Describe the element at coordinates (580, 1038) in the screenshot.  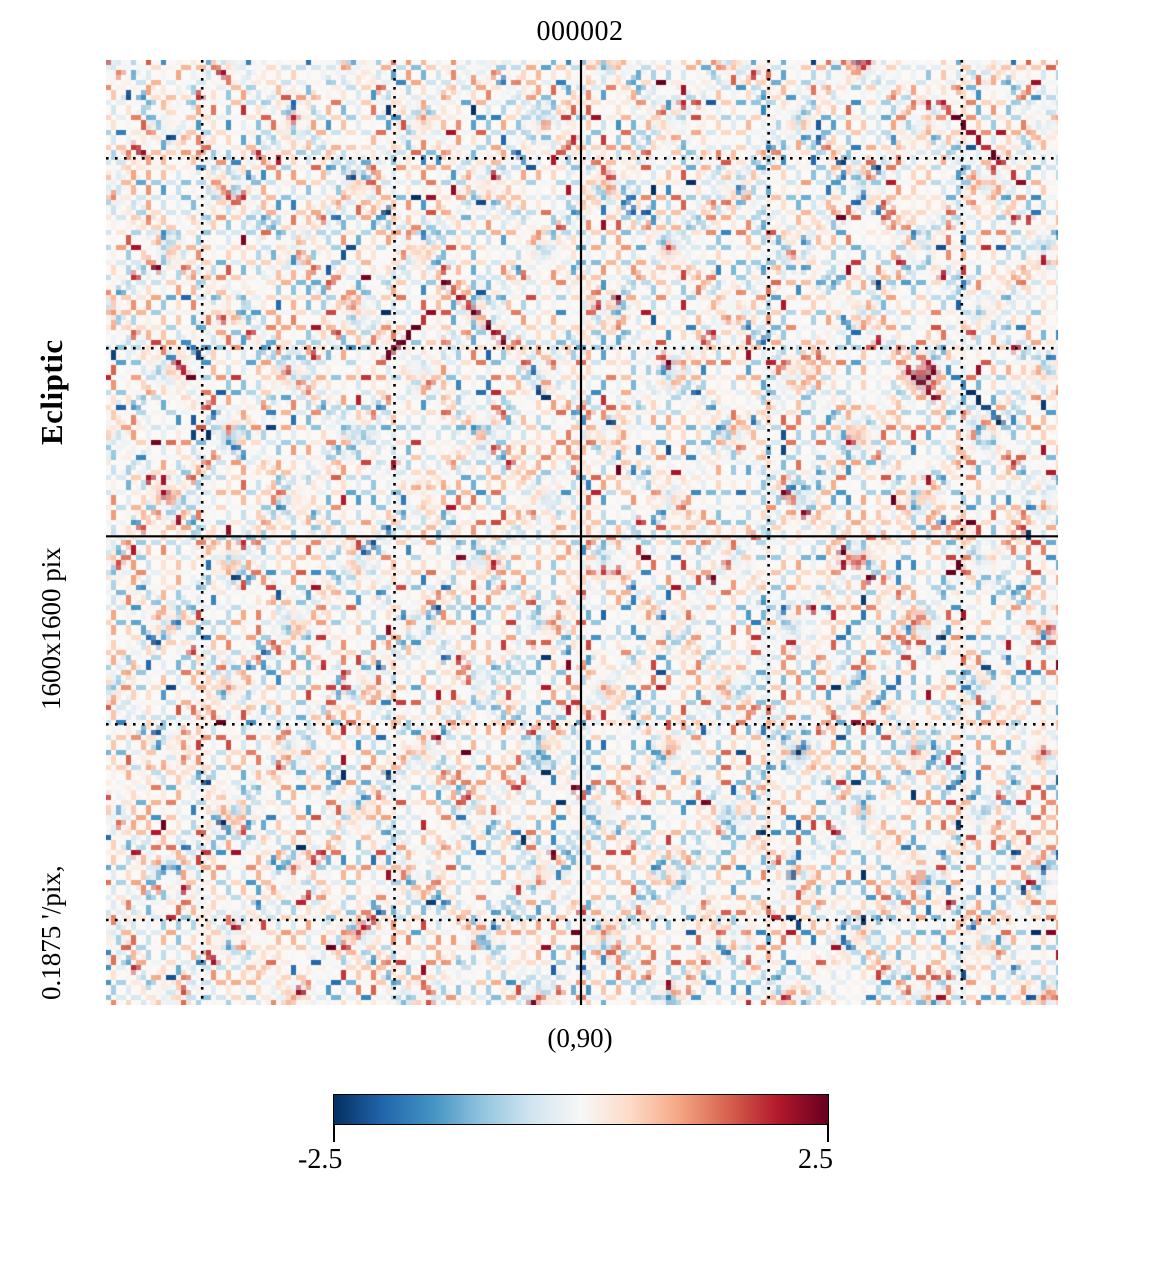
I see `map-center-coordinates-label: (0,90)` at that location.